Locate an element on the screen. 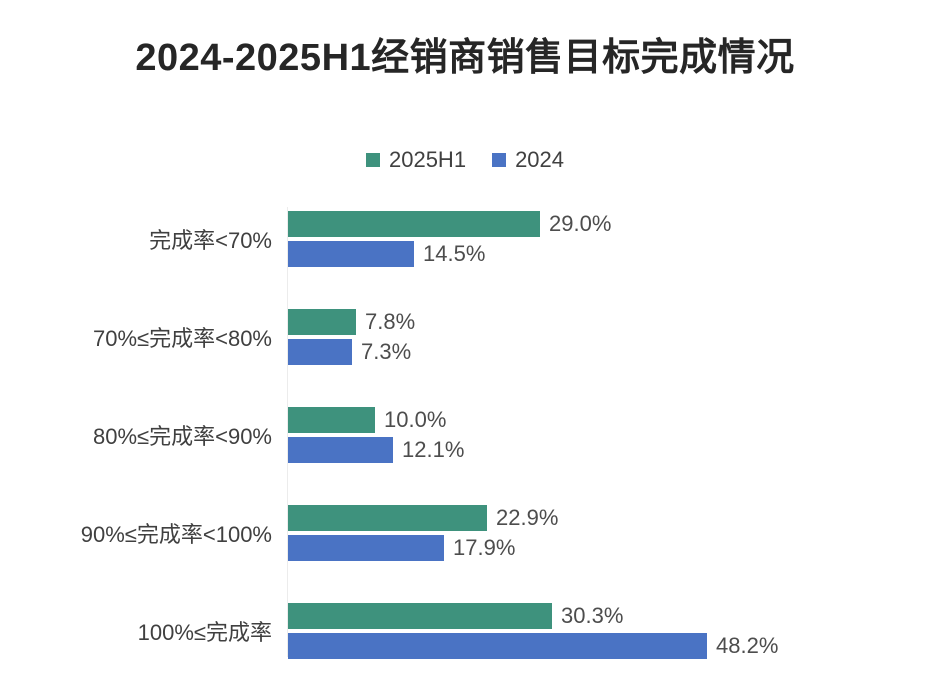 Image resolution: width=930 pixels, height=690 pixels. bar-line: 14.5% is located at coordinates (449, 254).